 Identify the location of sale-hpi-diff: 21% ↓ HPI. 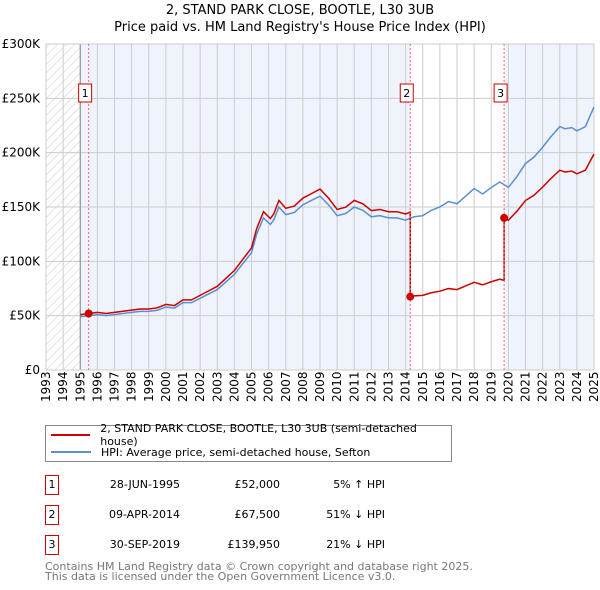
(355, 544).